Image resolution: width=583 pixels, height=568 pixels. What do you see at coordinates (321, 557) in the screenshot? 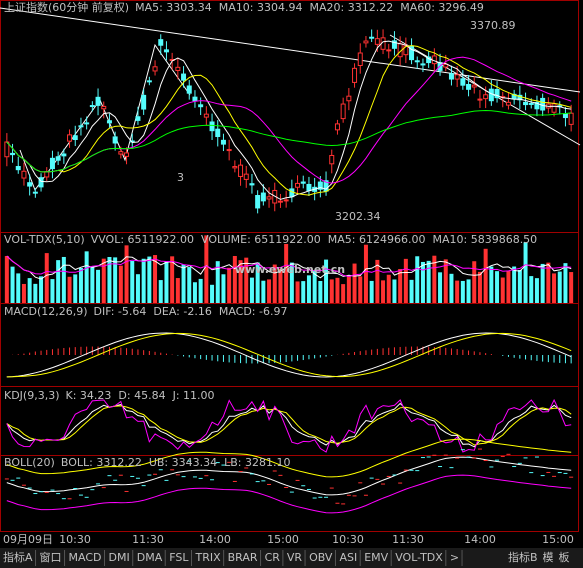
I see `indicator-tab: OBV` at bounding box center [321, 557].